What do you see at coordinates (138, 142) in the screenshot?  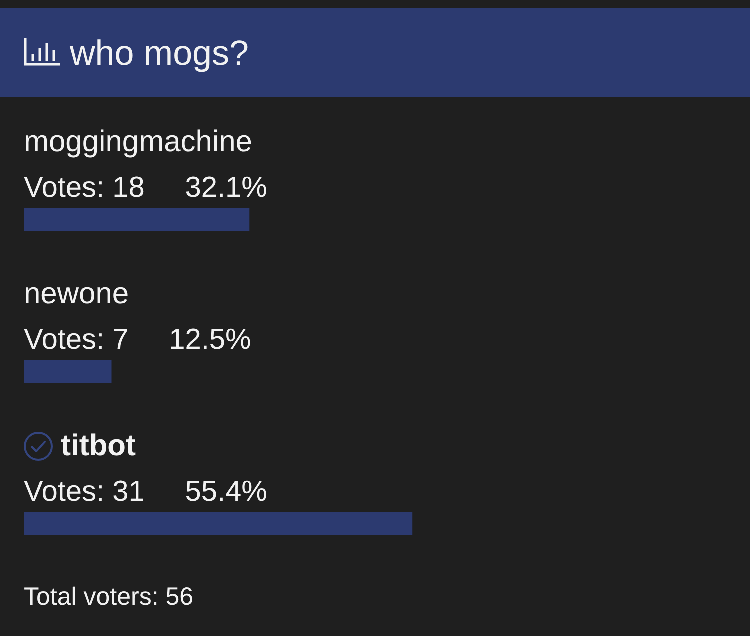 I see `y-tick-label: moggingmachine` at bounding box center [138, 142].